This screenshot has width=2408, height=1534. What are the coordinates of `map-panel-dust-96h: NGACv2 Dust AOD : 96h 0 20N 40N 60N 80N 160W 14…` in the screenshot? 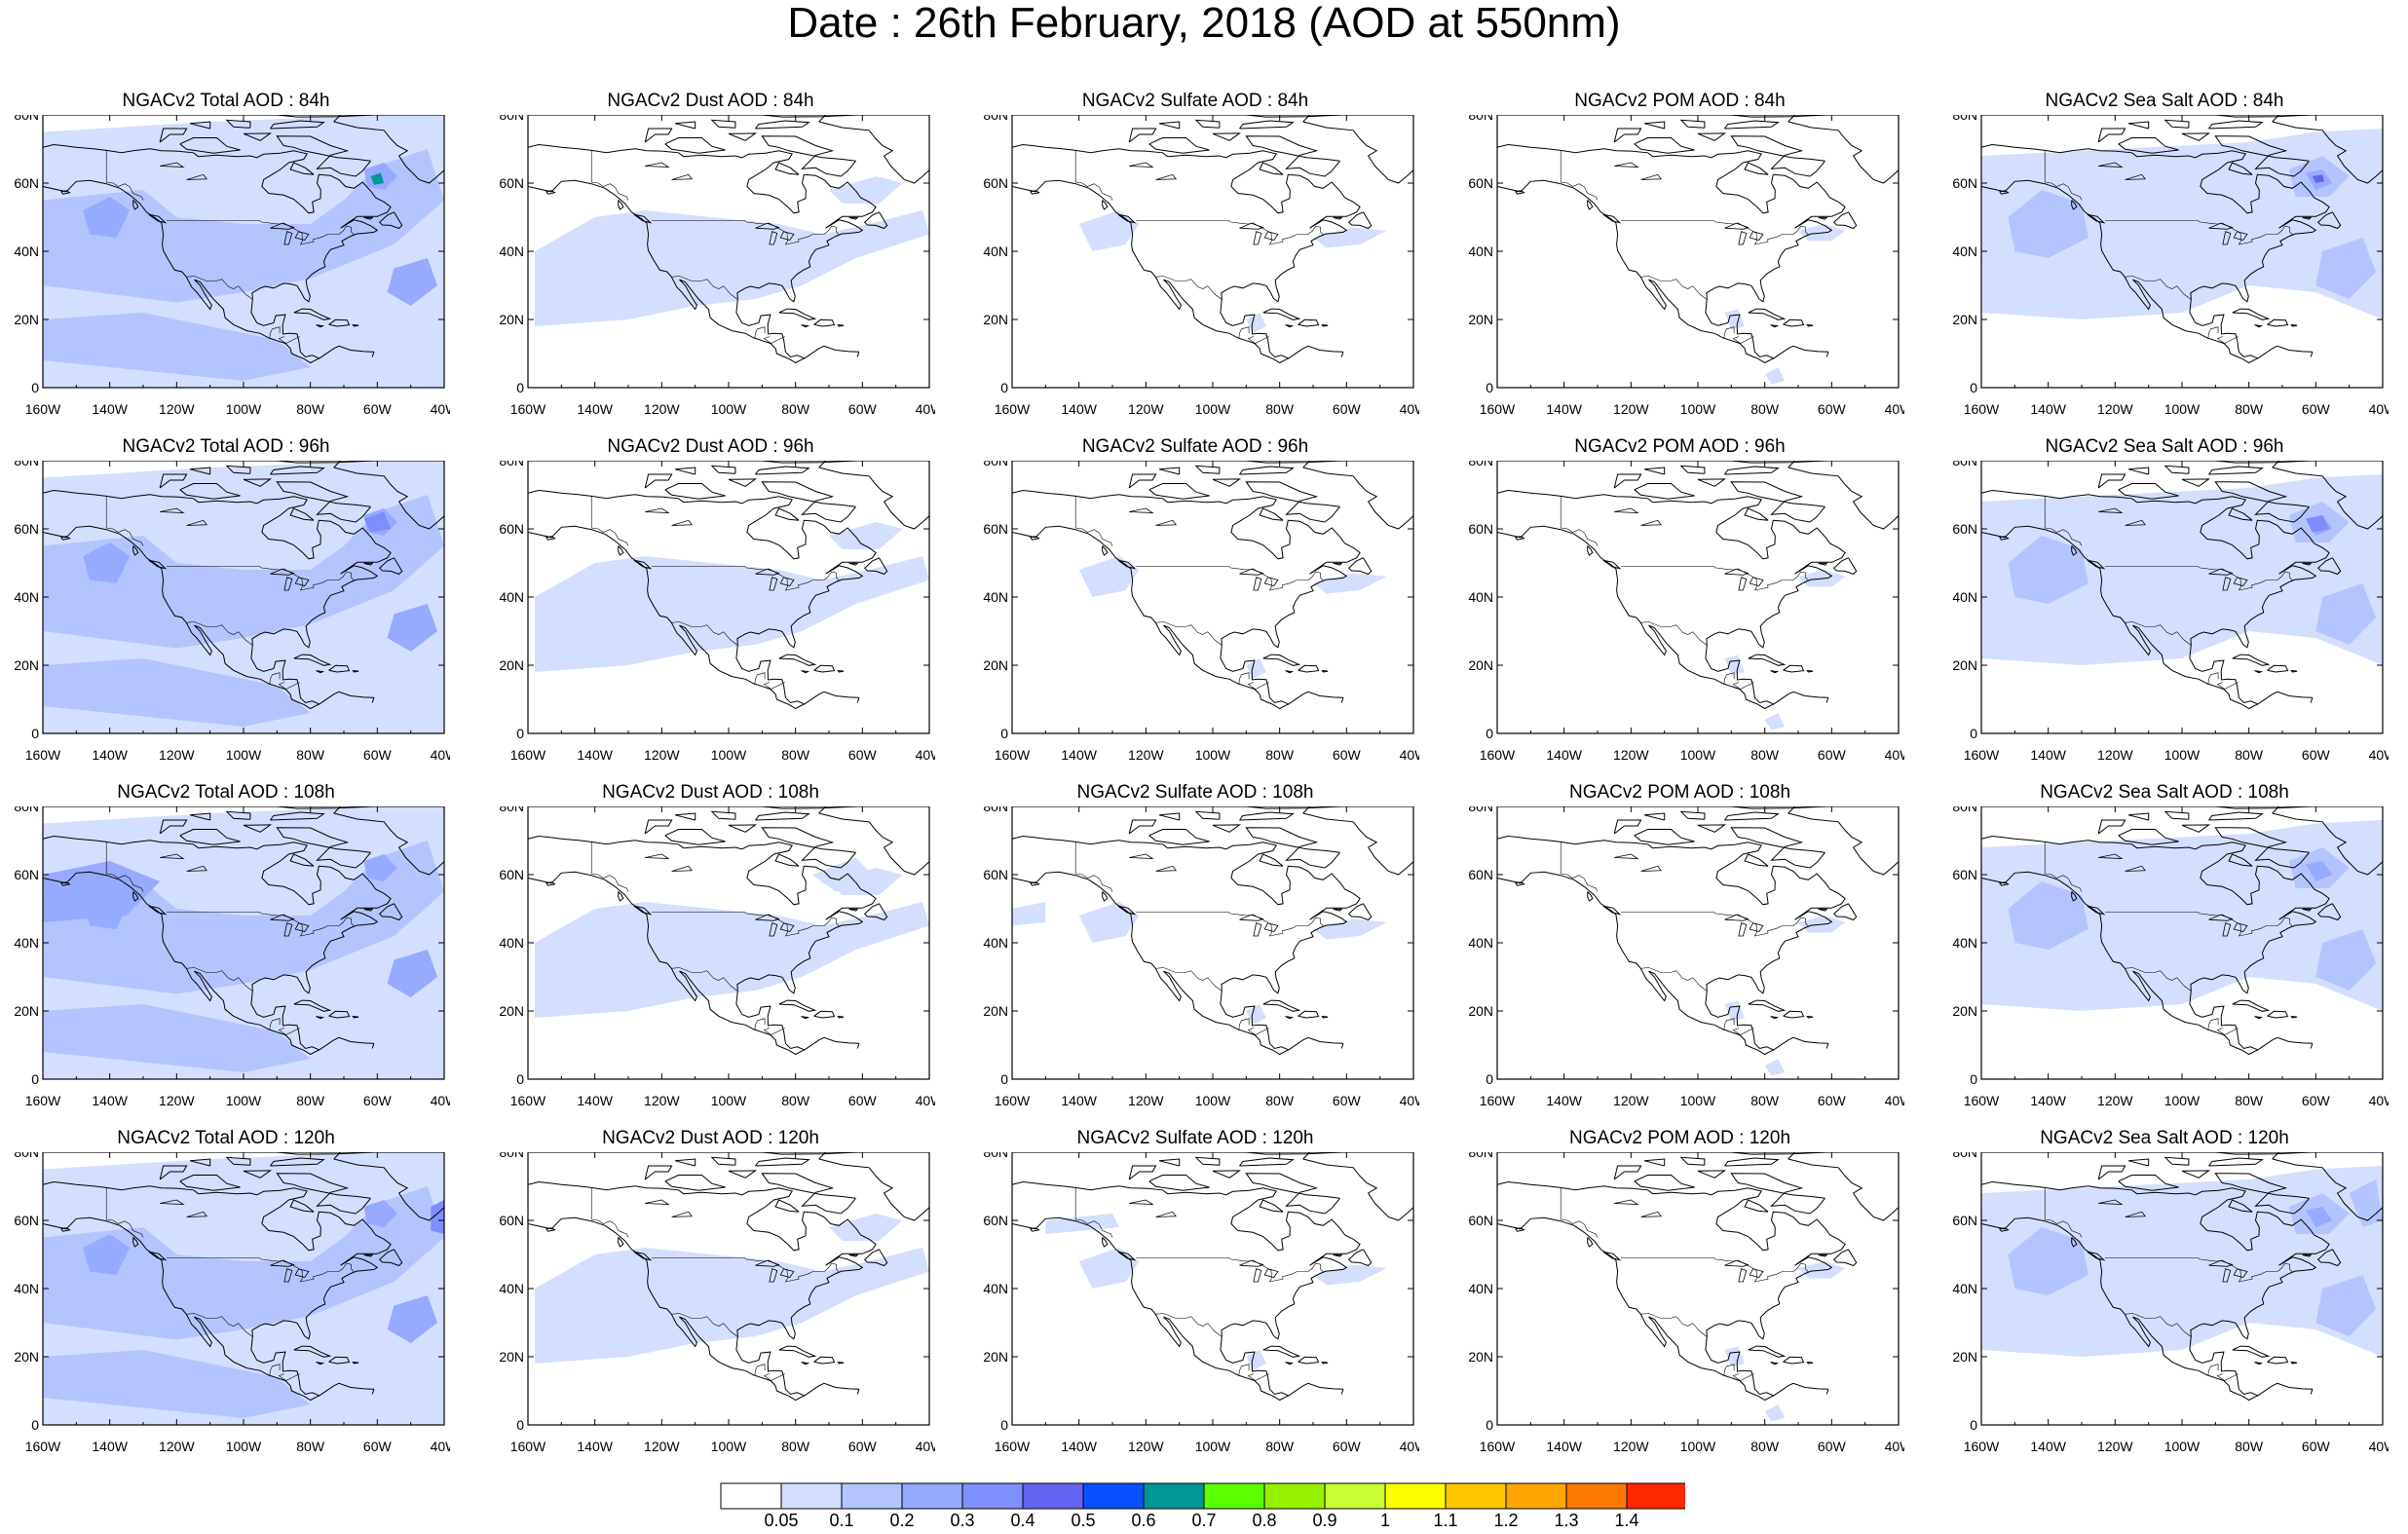 It's located at (711, 607).